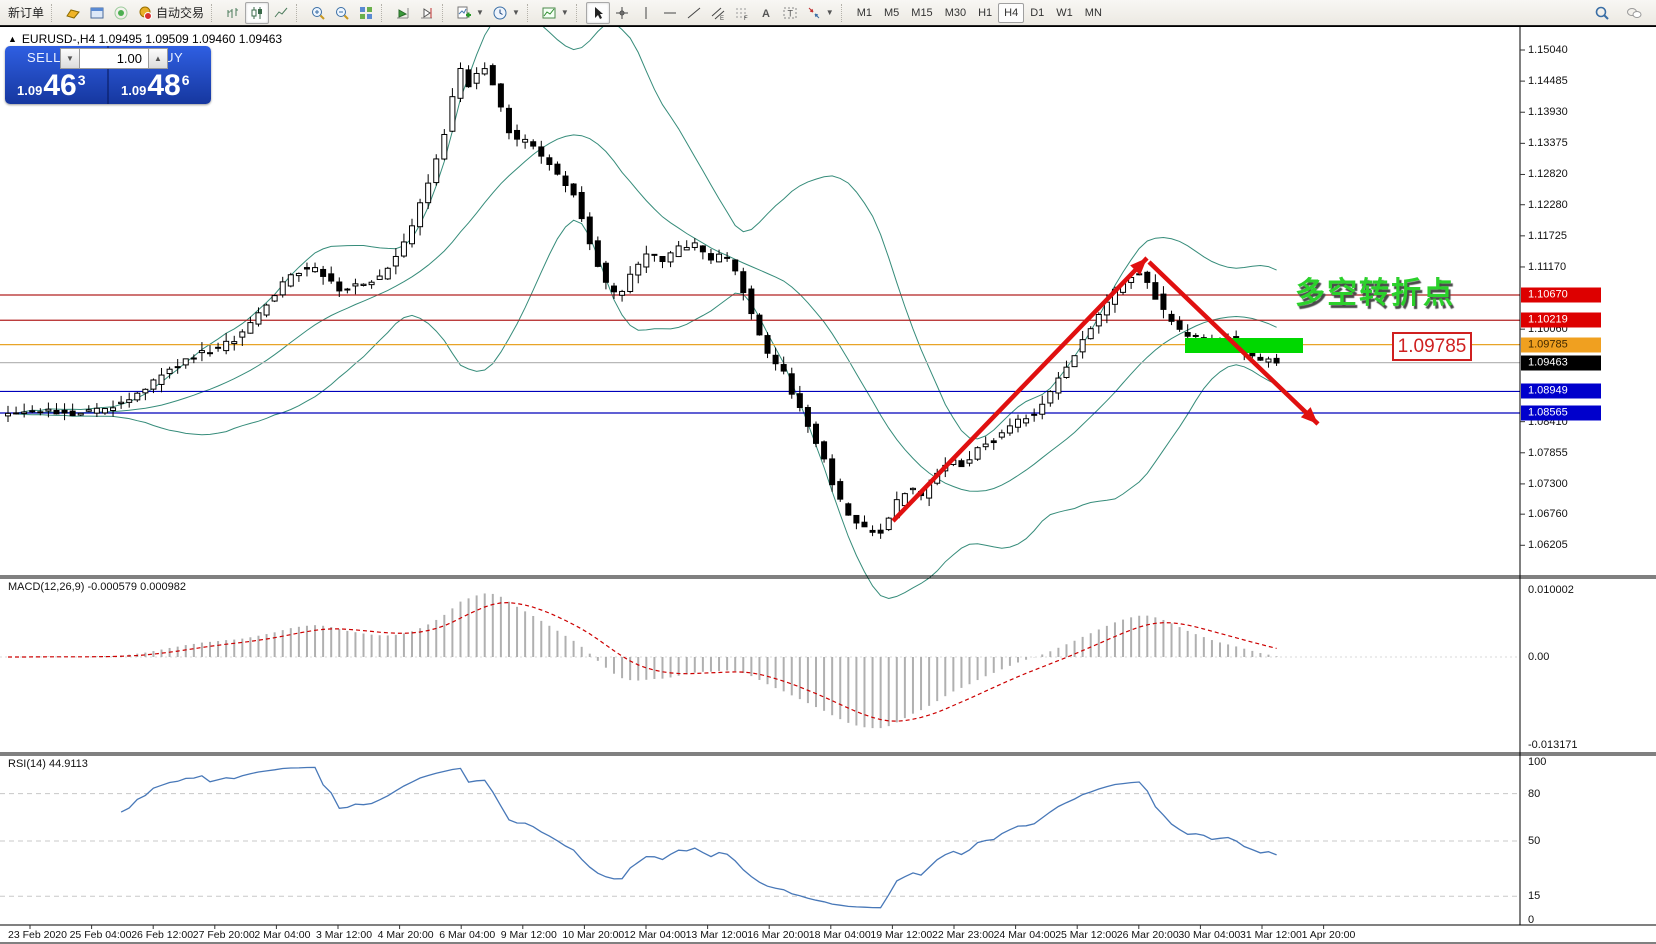 The image size is (1656, 944). I want to click on price-level-badge: 1.09785, so click(1561, 345).